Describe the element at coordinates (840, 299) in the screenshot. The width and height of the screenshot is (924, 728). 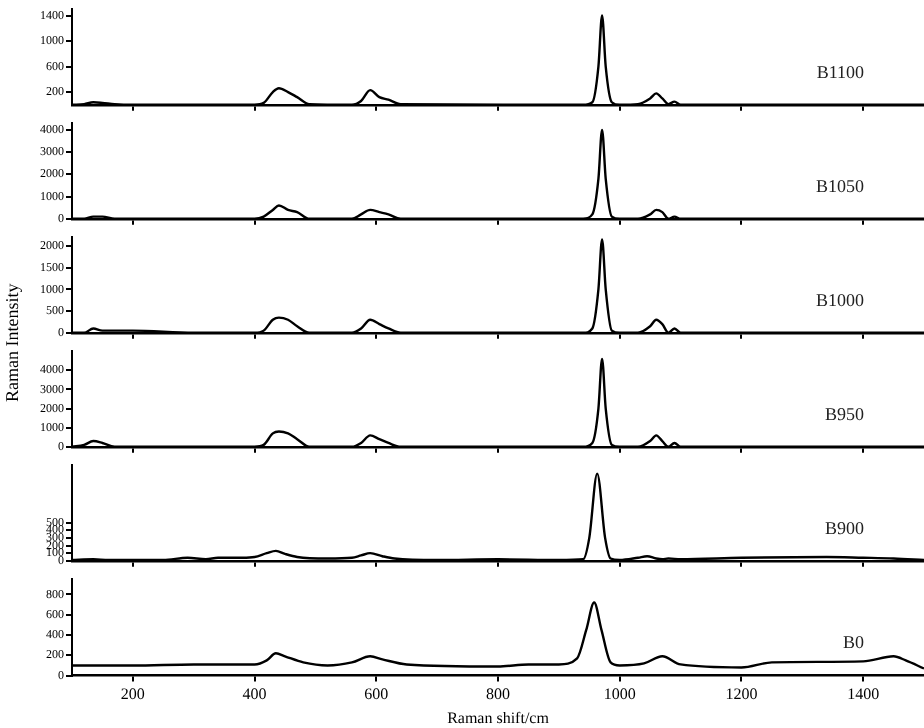
I see `series-label: B1000` at that location.